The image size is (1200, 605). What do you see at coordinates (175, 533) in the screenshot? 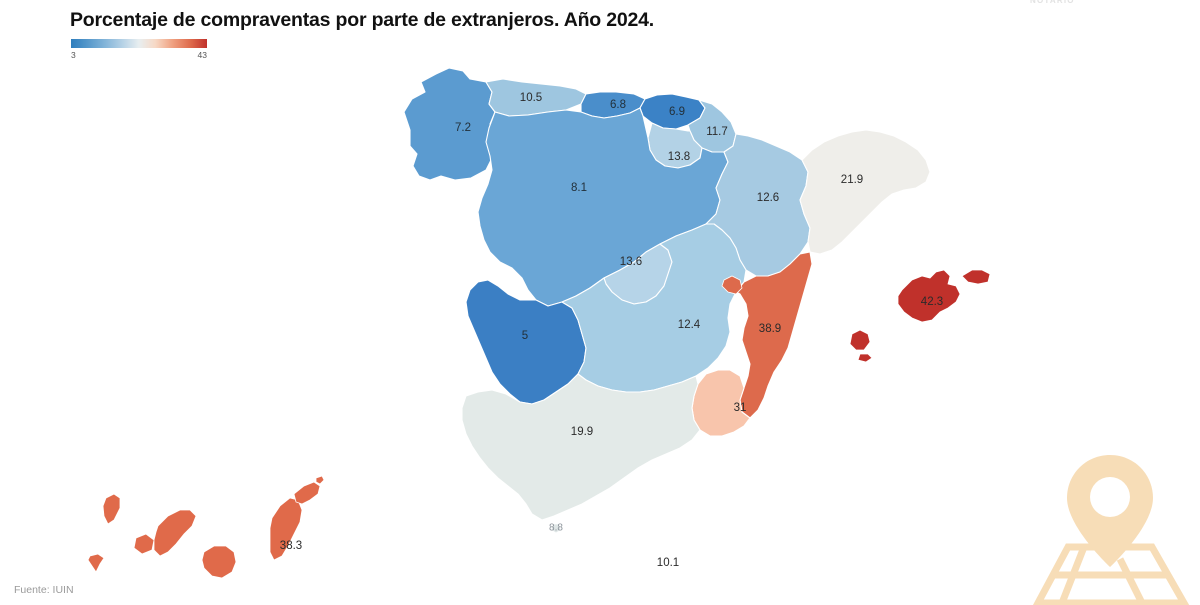
I see `region-canarias-tenerife` at bounding box center [175, 533].